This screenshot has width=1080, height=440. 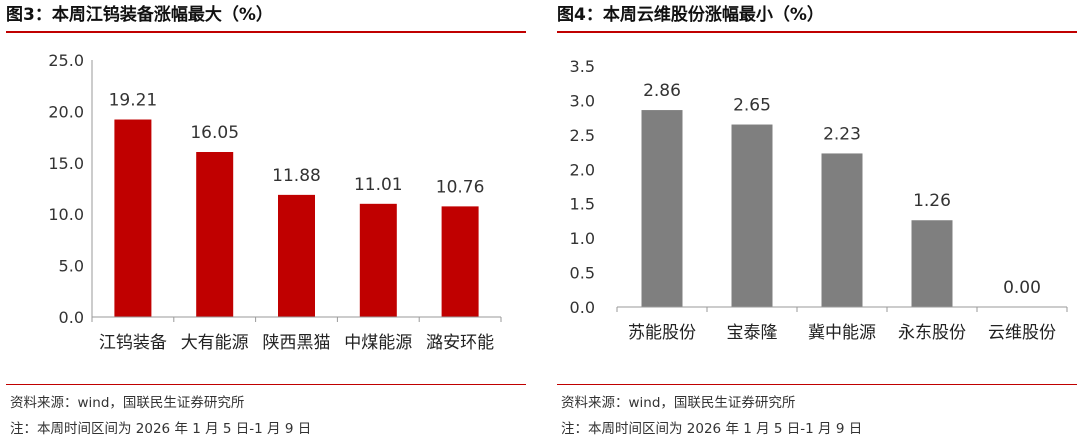 I want to click on data-label: 11.88, so click(x=296, y=176).